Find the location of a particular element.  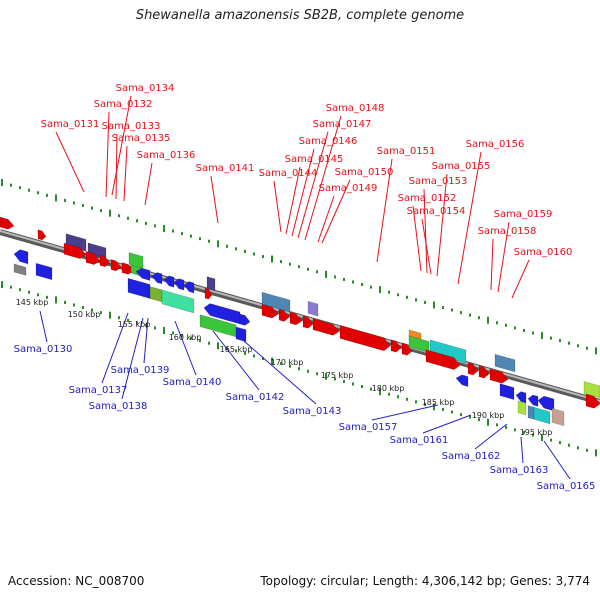

gene-label-bottom: Sama_0138 is located at coordinates (118, 406).